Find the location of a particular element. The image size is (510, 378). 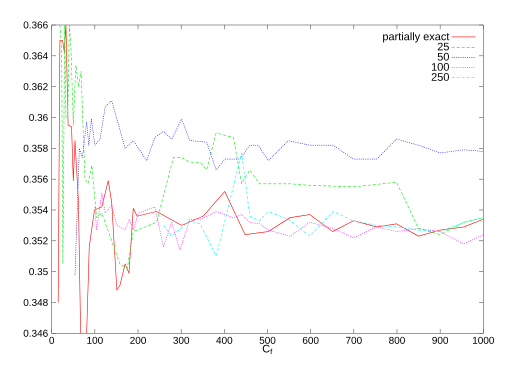

y-tick-label: 0.364 is located at coordinates (36, 56).